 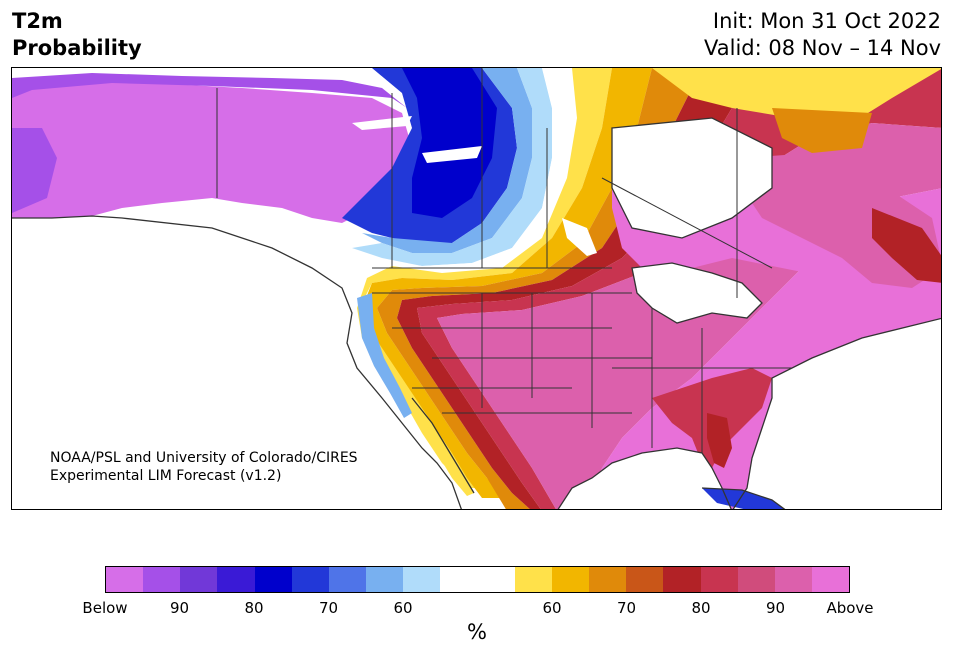 I want to click on florida-red, so click(x=719, y=440).